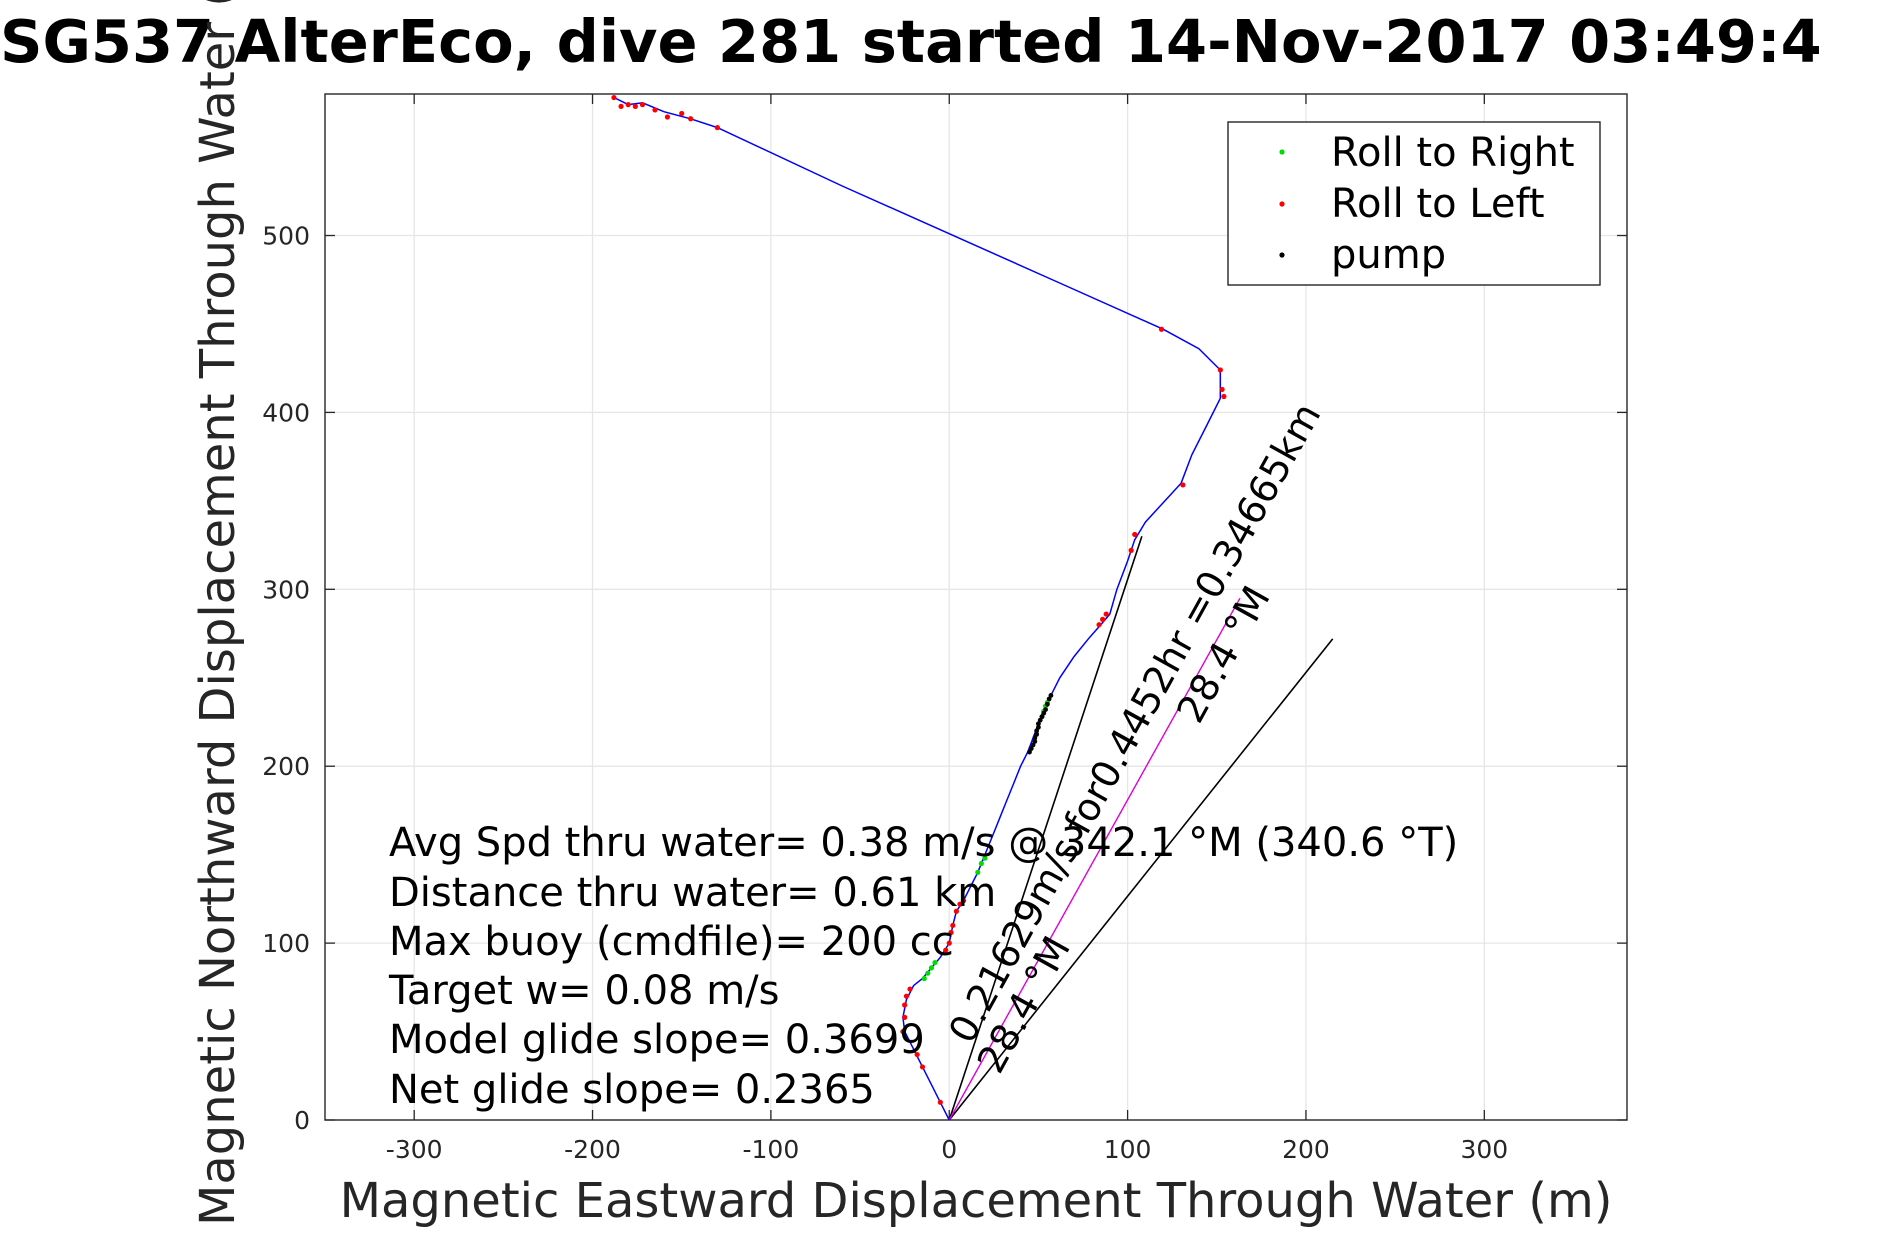  I want to click on legend-pump-label: pump, so click(1388, 255).